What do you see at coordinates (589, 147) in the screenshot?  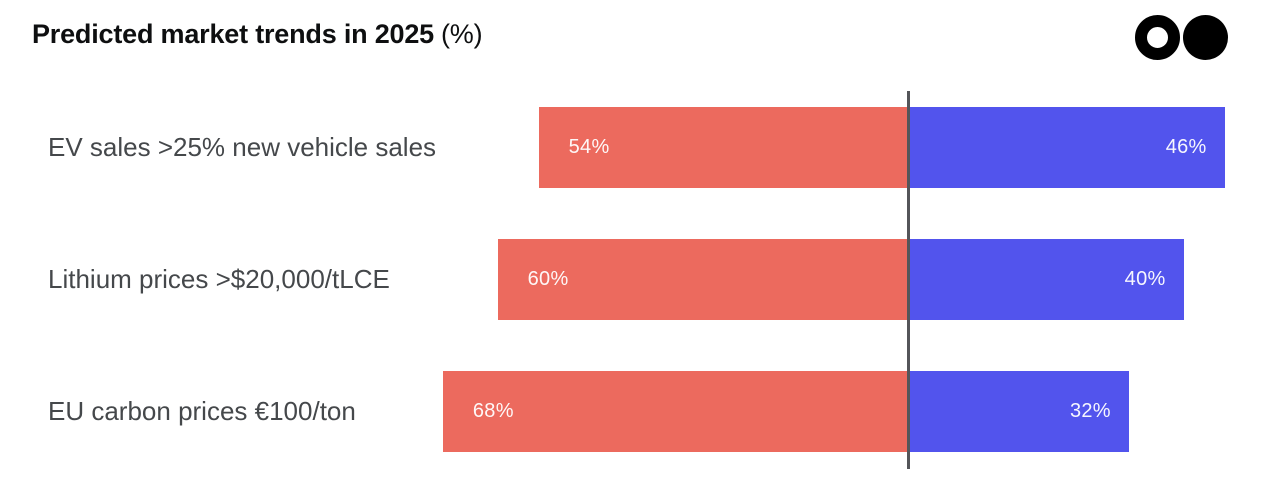 I see `bar-value-label: 54%` at bounding box center [589, 147].